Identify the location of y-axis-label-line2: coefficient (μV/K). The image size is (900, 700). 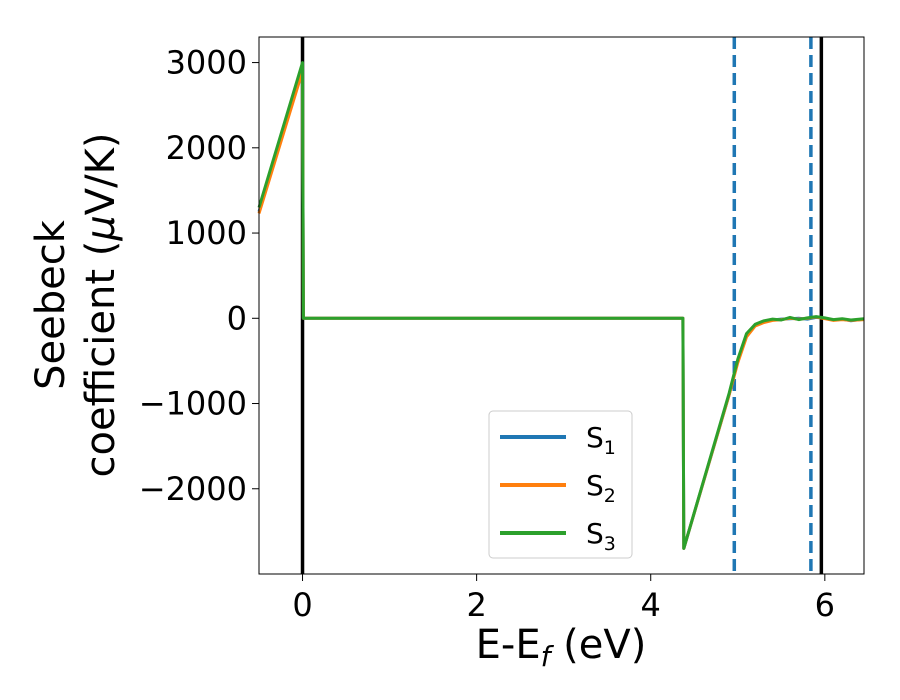
(101, 305).